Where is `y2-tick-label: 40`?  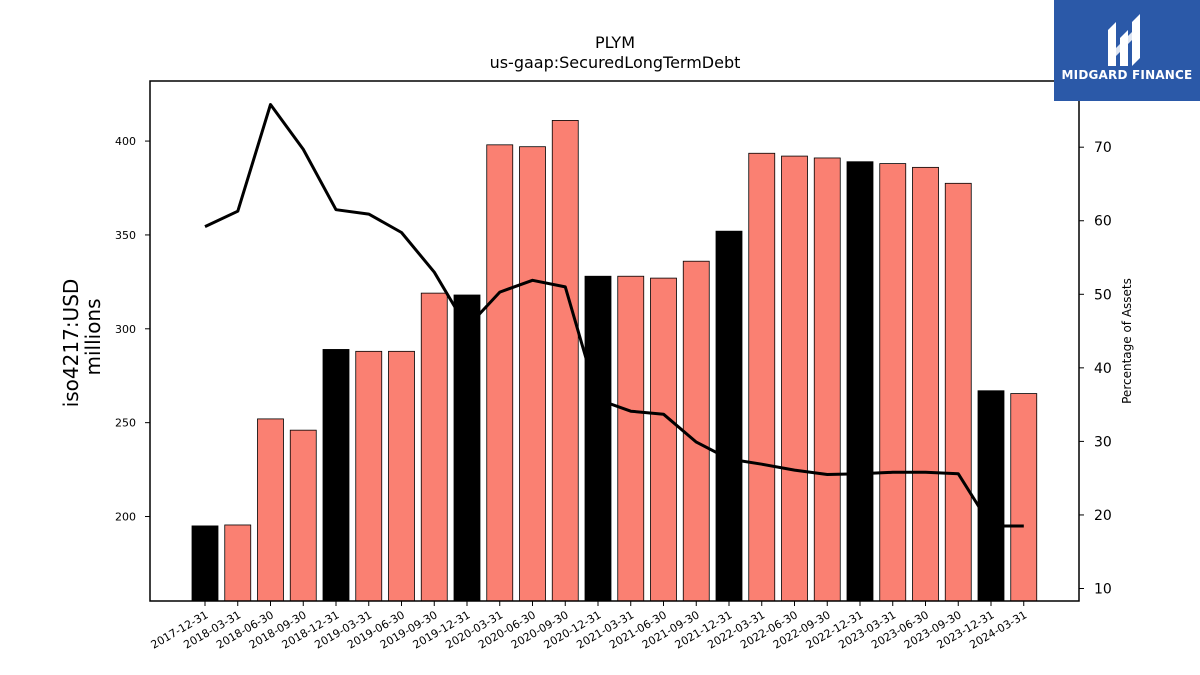
y2-tick-label: 40 is located at coordinates (1103, 369).